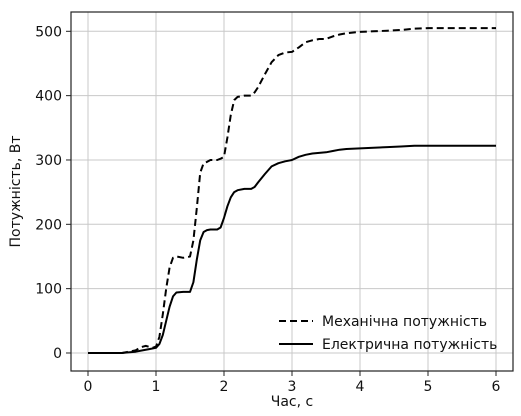 This screenshot has width=521, height=416. Describe the element at coordinates (48, 32) in the screenshot. I see `y-tick-label: 500` at that location.